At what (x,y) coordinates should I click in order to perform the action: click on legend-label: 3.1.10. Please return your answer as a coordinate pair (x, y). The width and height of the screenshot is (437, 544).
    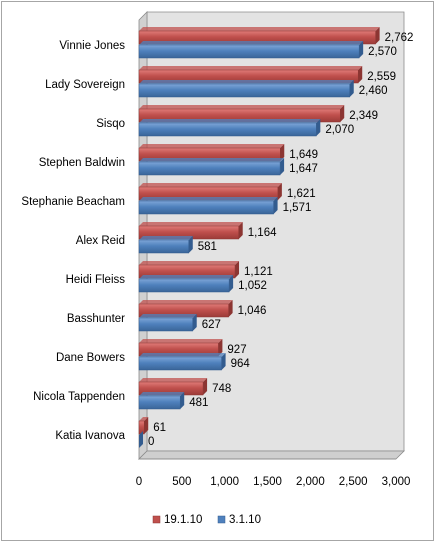
    Looking at the image, I should click on (245, 520).